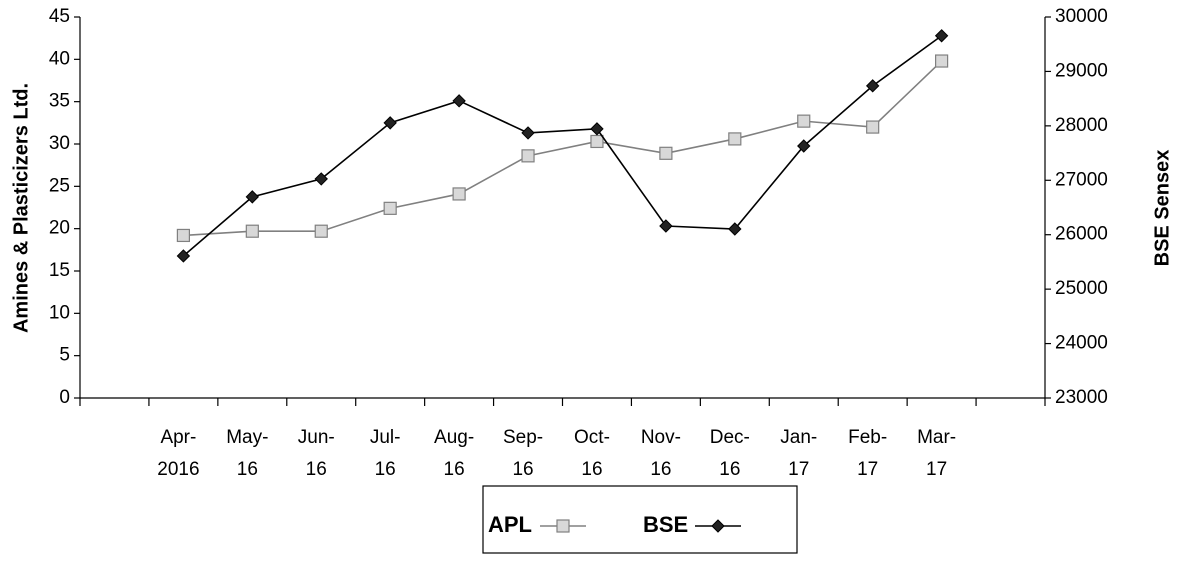 Image resolution: width=1179 pixels, height=564 pixels. I want to click on x-tick-label: Jan- 17, so click(798, 453).